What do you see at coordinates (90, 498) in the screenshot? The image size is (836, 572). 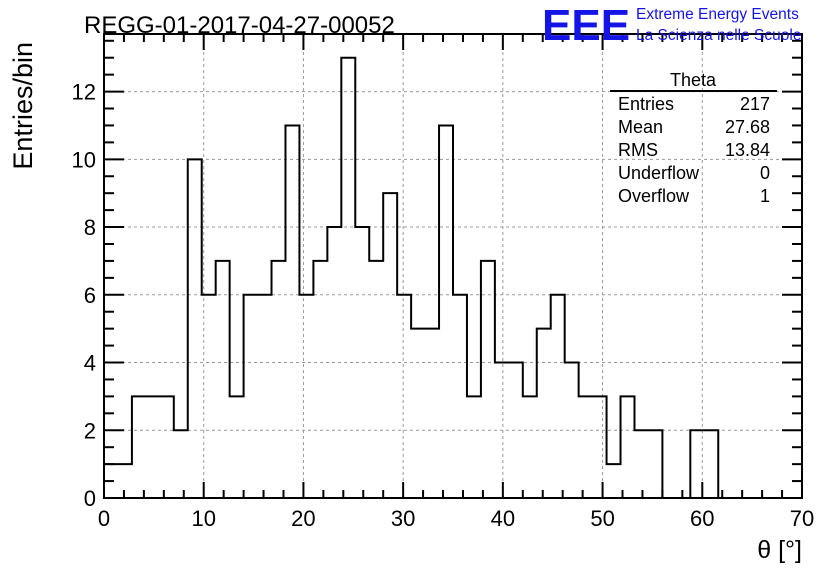 I see `y-tick-label: 0` at bounding box center [90, 498].